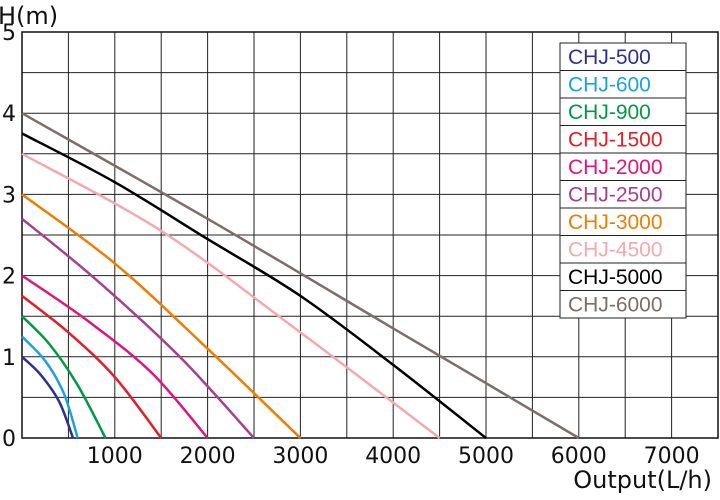  Describe the element at coordinates (609, 57) in the screenshot. I see `legend-item-chj-500: CHJ-500` at that location.